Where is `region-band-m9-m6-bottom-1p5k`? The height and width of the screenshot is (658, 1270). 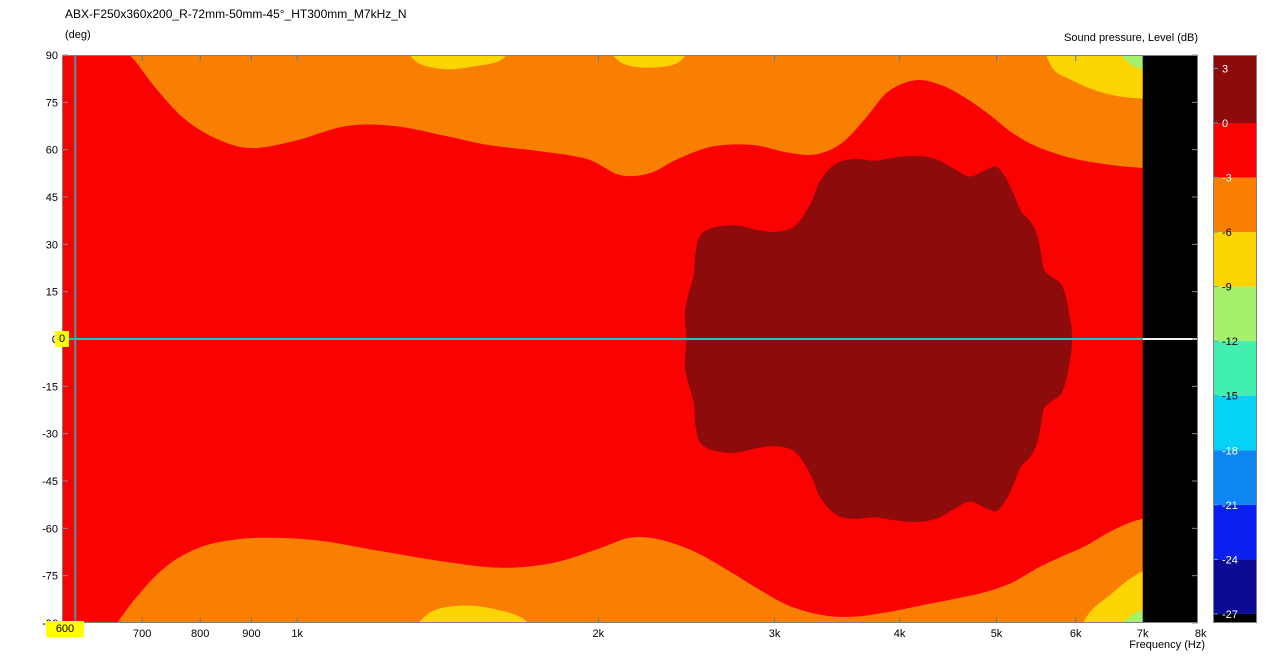
region-band-m9-m6-bottom-1p5k is located at coordinates (473, 614).